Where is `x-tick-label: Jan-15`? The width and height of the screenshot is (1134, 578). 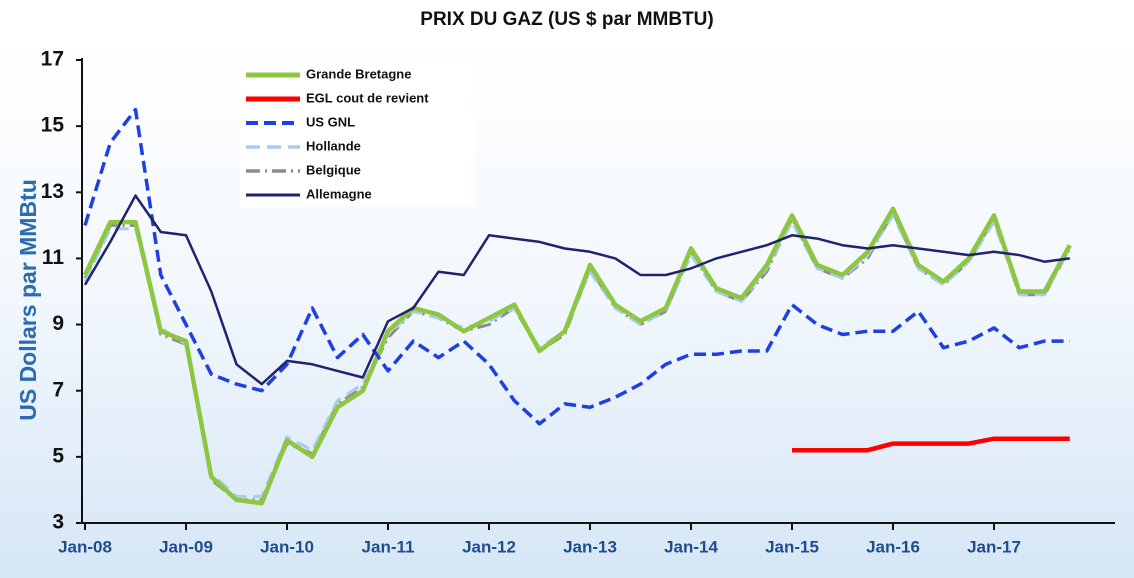 x-tick-label: Jan-15 is located at coordinates (792, 546).